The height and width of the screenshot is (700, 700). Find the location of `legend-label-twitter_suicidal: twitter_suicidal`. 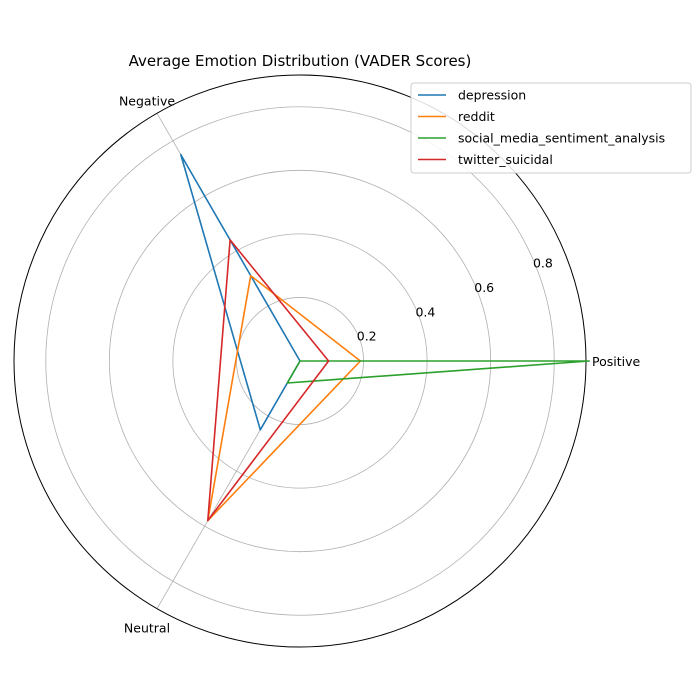

legend-label-twitter_suicidal: twitter_suicidal is located at coordinates (505, 159).